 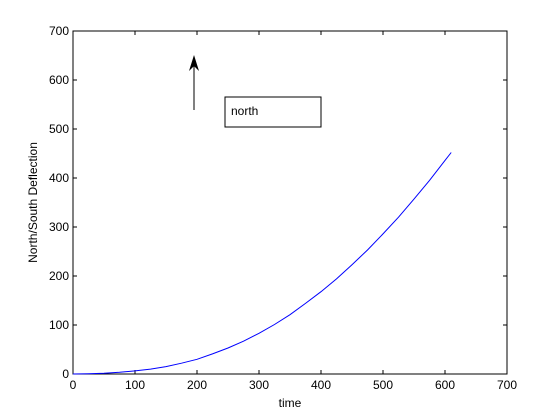 What do you see at coordinates (507, 385) in the screenshot?
I see `x-tick-label: 700` at bounding box center [507, 385].